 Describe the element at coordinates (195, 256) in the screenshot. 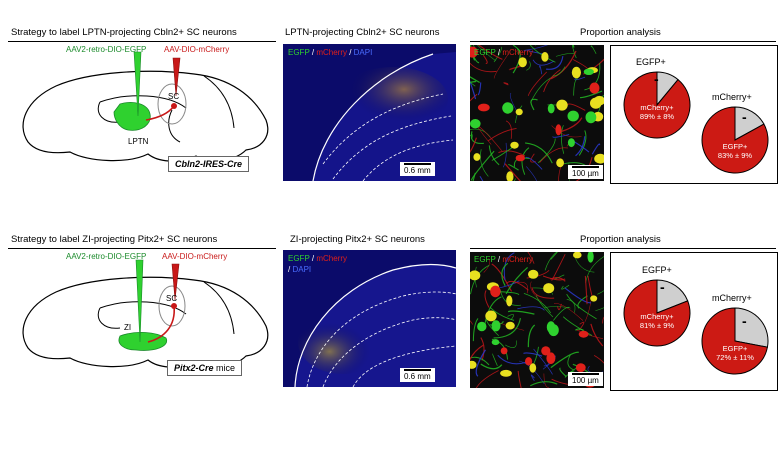

I see `virus-right-label: AAV-DIO-mCherry` at that location.